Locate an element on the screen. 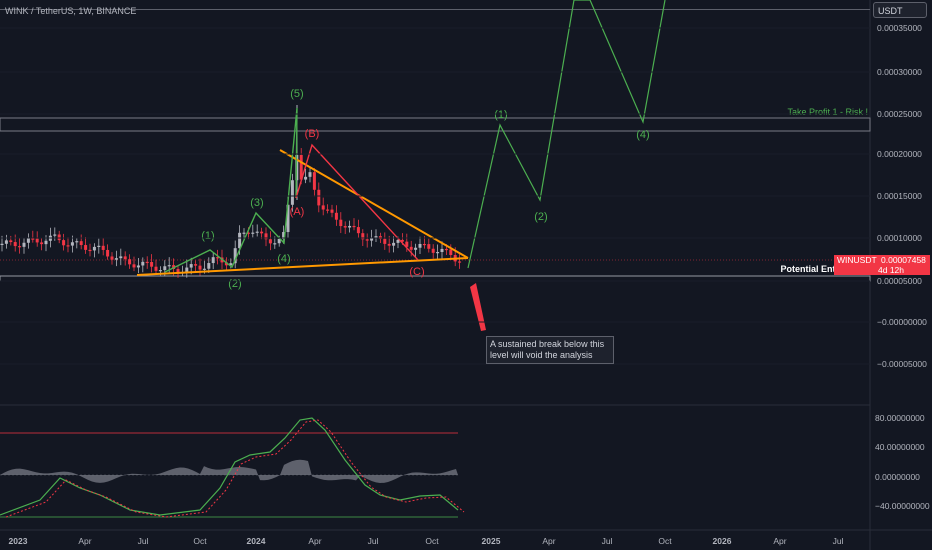  currency-badge-label: USDT is located at coordinates (890, 11).